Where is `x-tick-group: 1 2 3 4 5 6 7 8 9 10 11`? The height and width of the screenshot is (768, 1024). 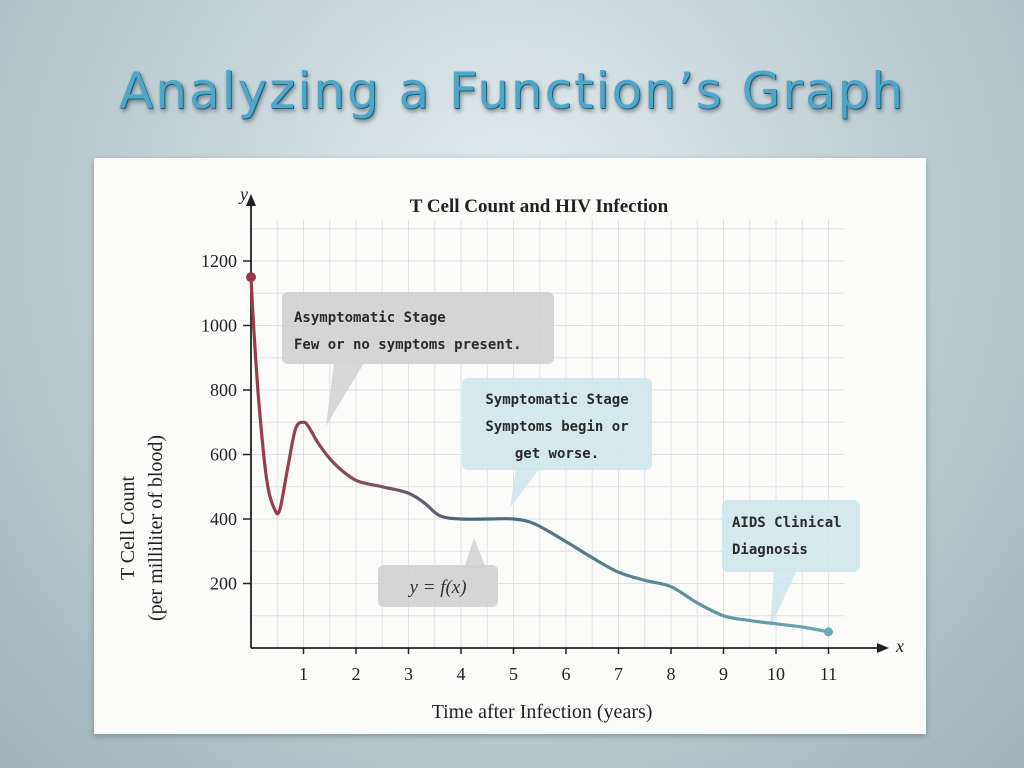
x-tick-group: 1 2 3 4 5 6 7 8 9 10 11 is located at coordinates (568, 666).